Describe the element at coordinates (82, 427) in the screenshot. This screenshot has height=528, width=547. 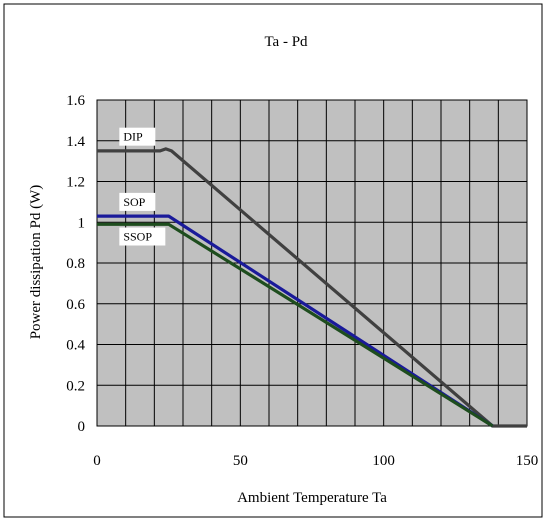
I see `y-tick-label: 0` at that location.